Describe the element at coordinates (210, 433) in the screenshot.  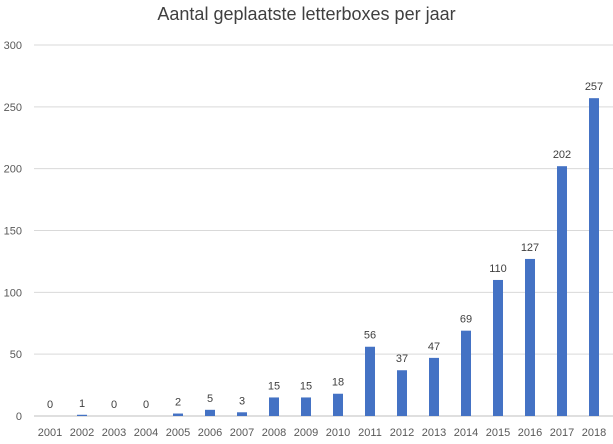
I see `x-tick-label: 2006` at that location.